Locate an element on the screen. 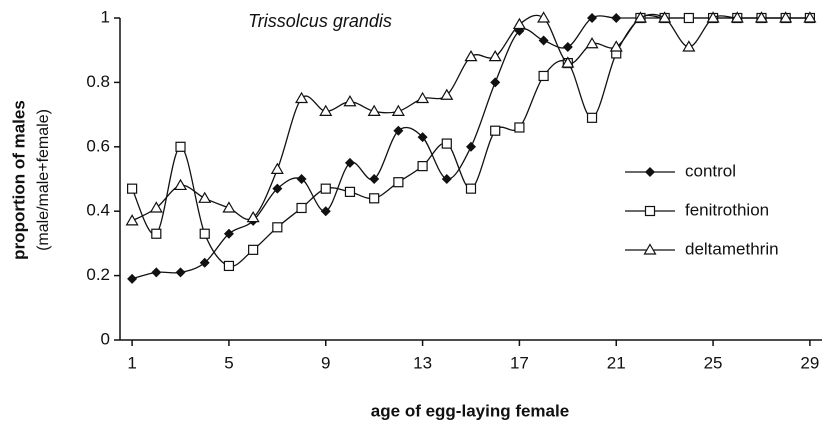 This screenshot has height=430, width=829. legend-label: fenitrothion is located at coordinates (727, 209).